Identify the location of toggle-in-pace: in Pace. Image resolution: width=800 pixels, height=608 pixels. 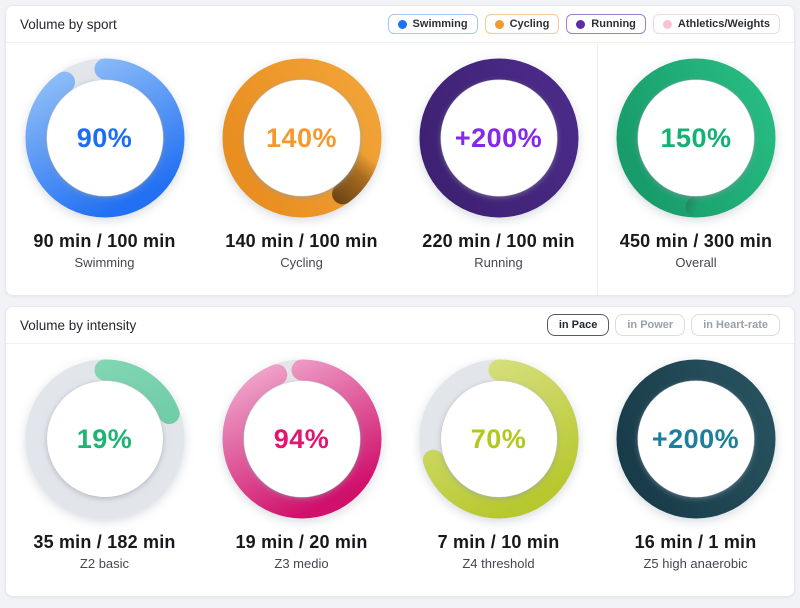
(578, 325).